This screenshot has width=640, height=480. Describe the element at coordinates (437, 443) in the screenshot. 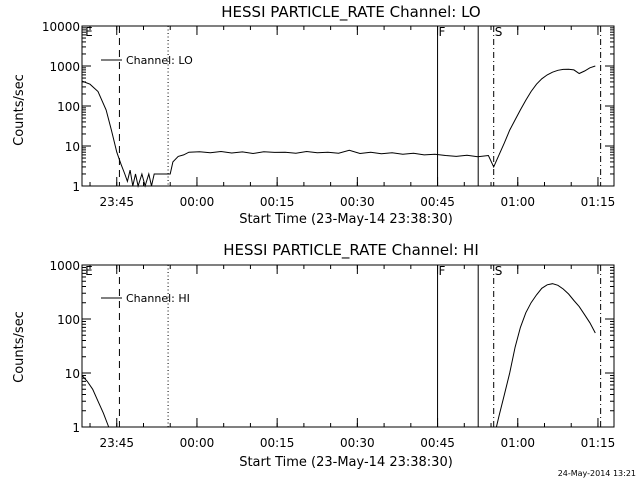

I see `hi-x-tick-label: 00:45` at that location.